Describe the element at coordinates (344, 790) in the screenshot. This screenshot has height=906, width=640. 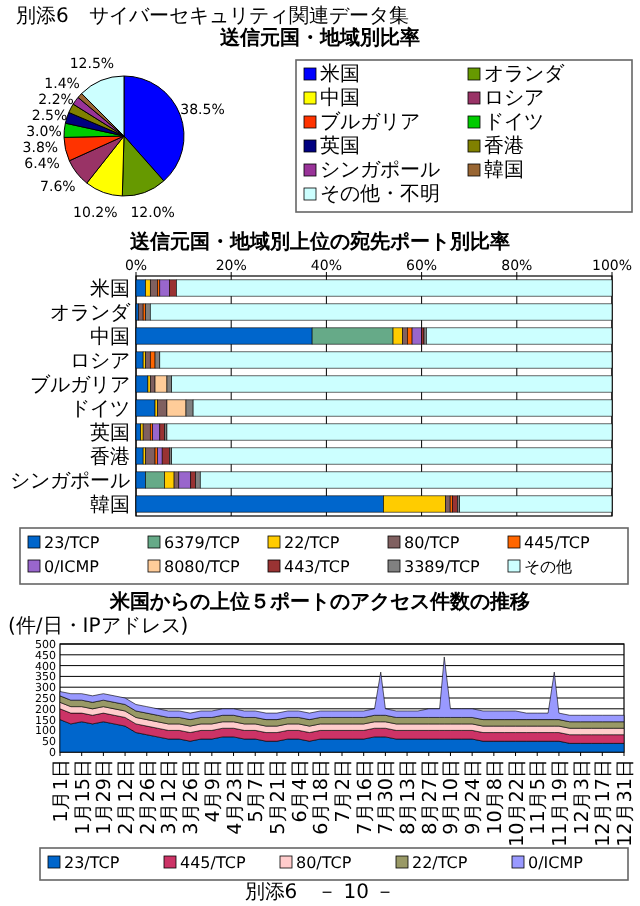
I see `x-tick-label: 7月2日` at that location.